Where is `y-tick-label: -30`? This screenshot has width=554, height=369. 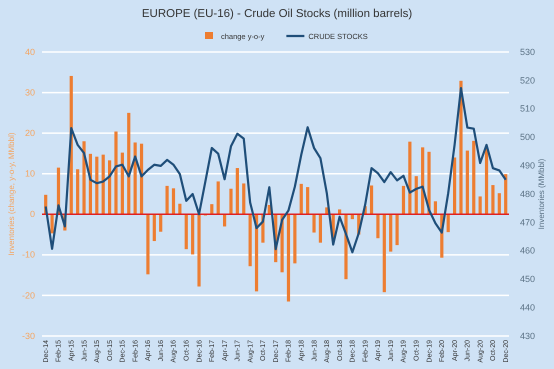
y-tick-label: -30 is located at coordinates (28, 335).